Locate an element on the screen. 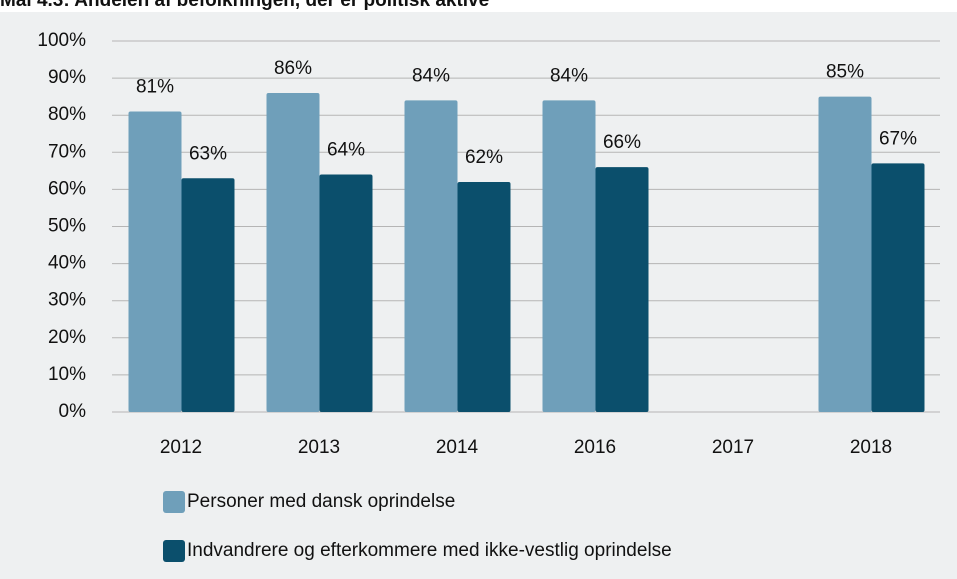 The width and height of the screenshot is (957, 579). y-tick-label: 90% is located at coordinates (67, 77).